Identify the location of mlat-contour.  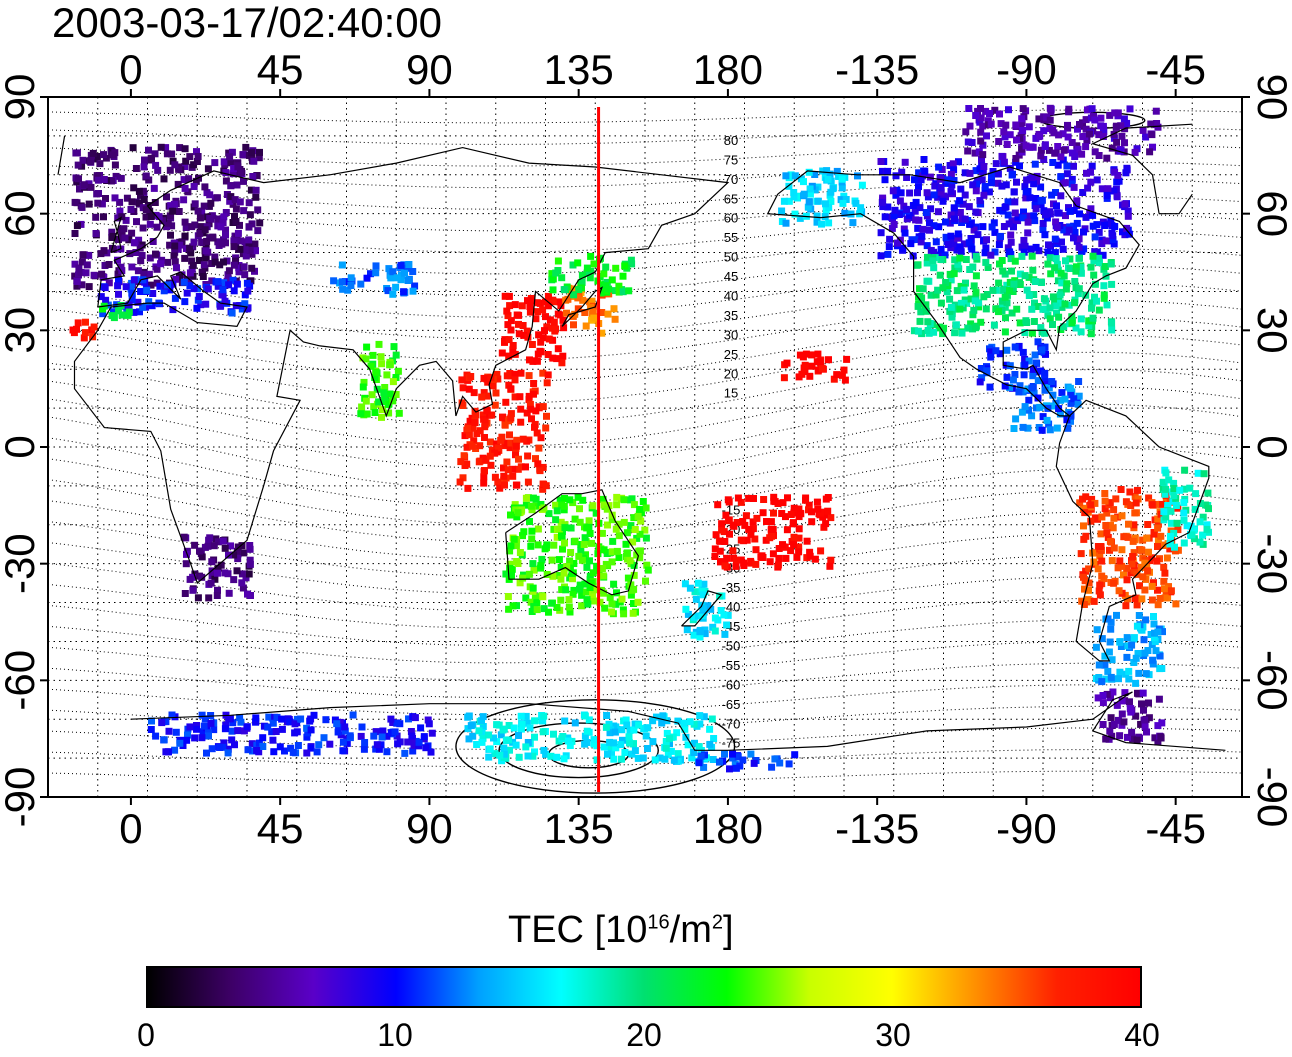
(645, 622).